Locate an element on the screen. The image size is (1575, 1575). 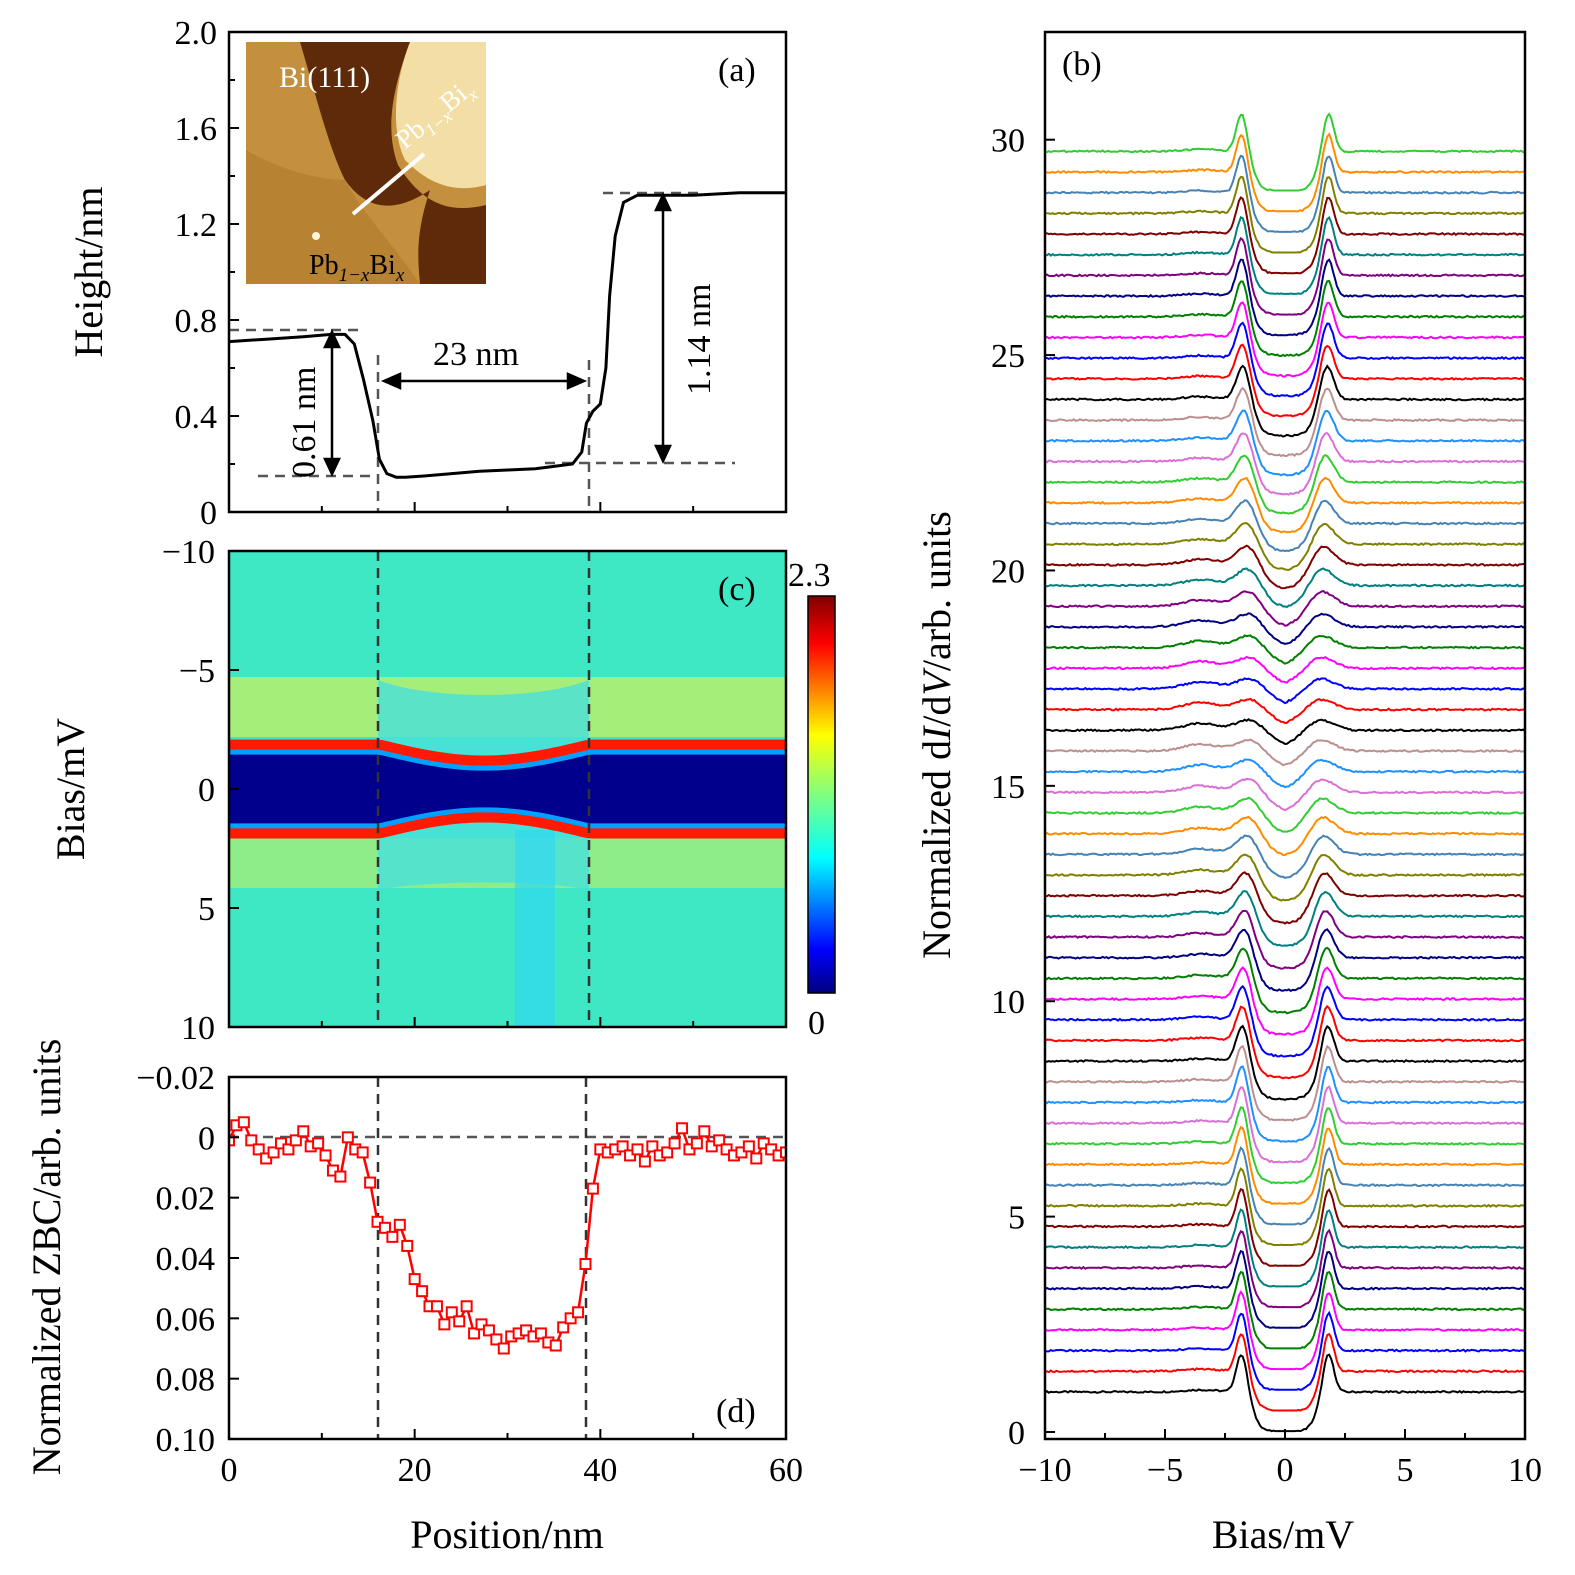
panel-a-ytick-label: 1.2 is located at coordinates (196, 225).